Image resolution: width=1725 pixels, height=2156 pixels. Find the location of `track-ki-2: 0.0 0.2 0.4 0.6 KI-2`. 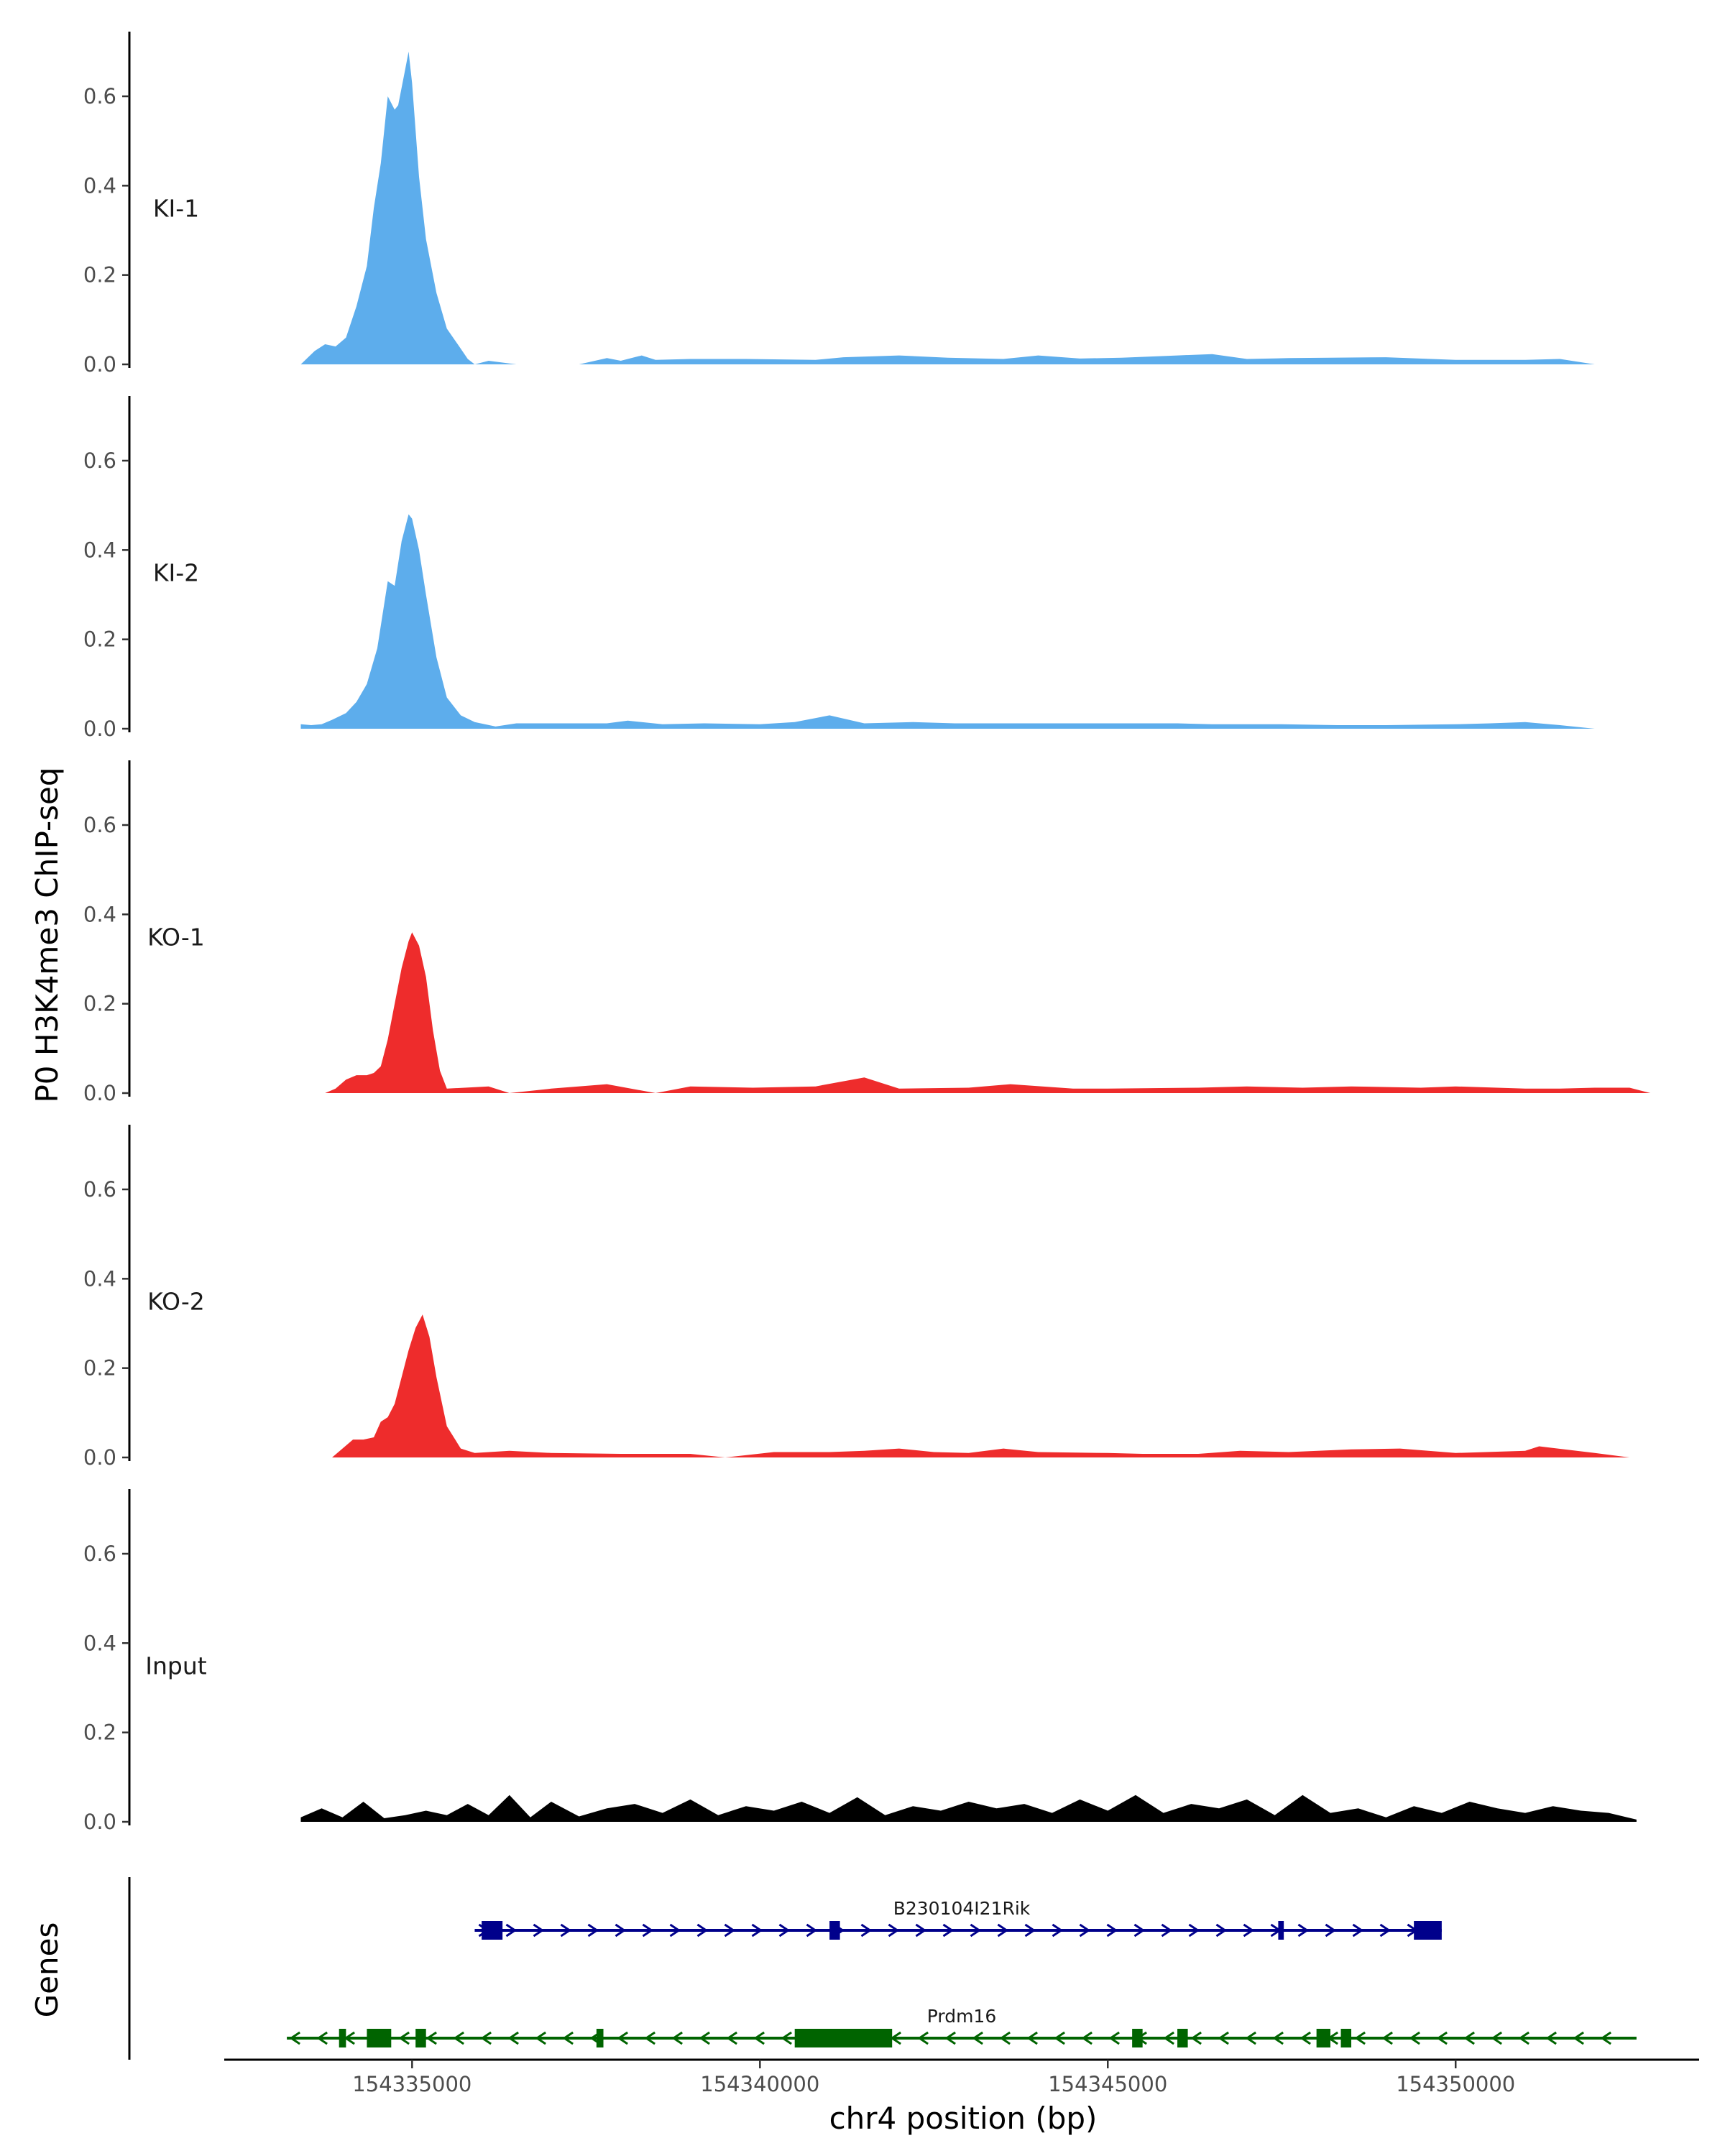

track-ki-2: 0.0 0.2 0.4 0.6 KI-2 is located at coordinates (839, 568).